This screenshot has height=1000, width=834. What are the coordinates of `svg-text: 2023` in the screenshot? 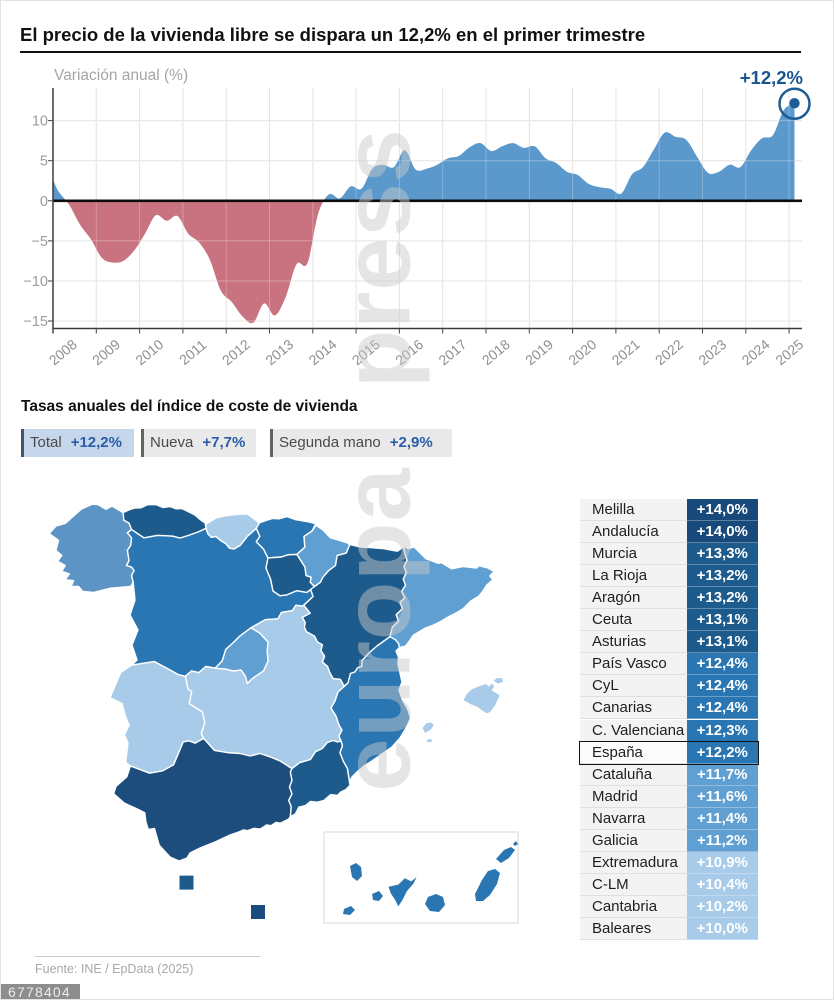 It's located at (712, 352).